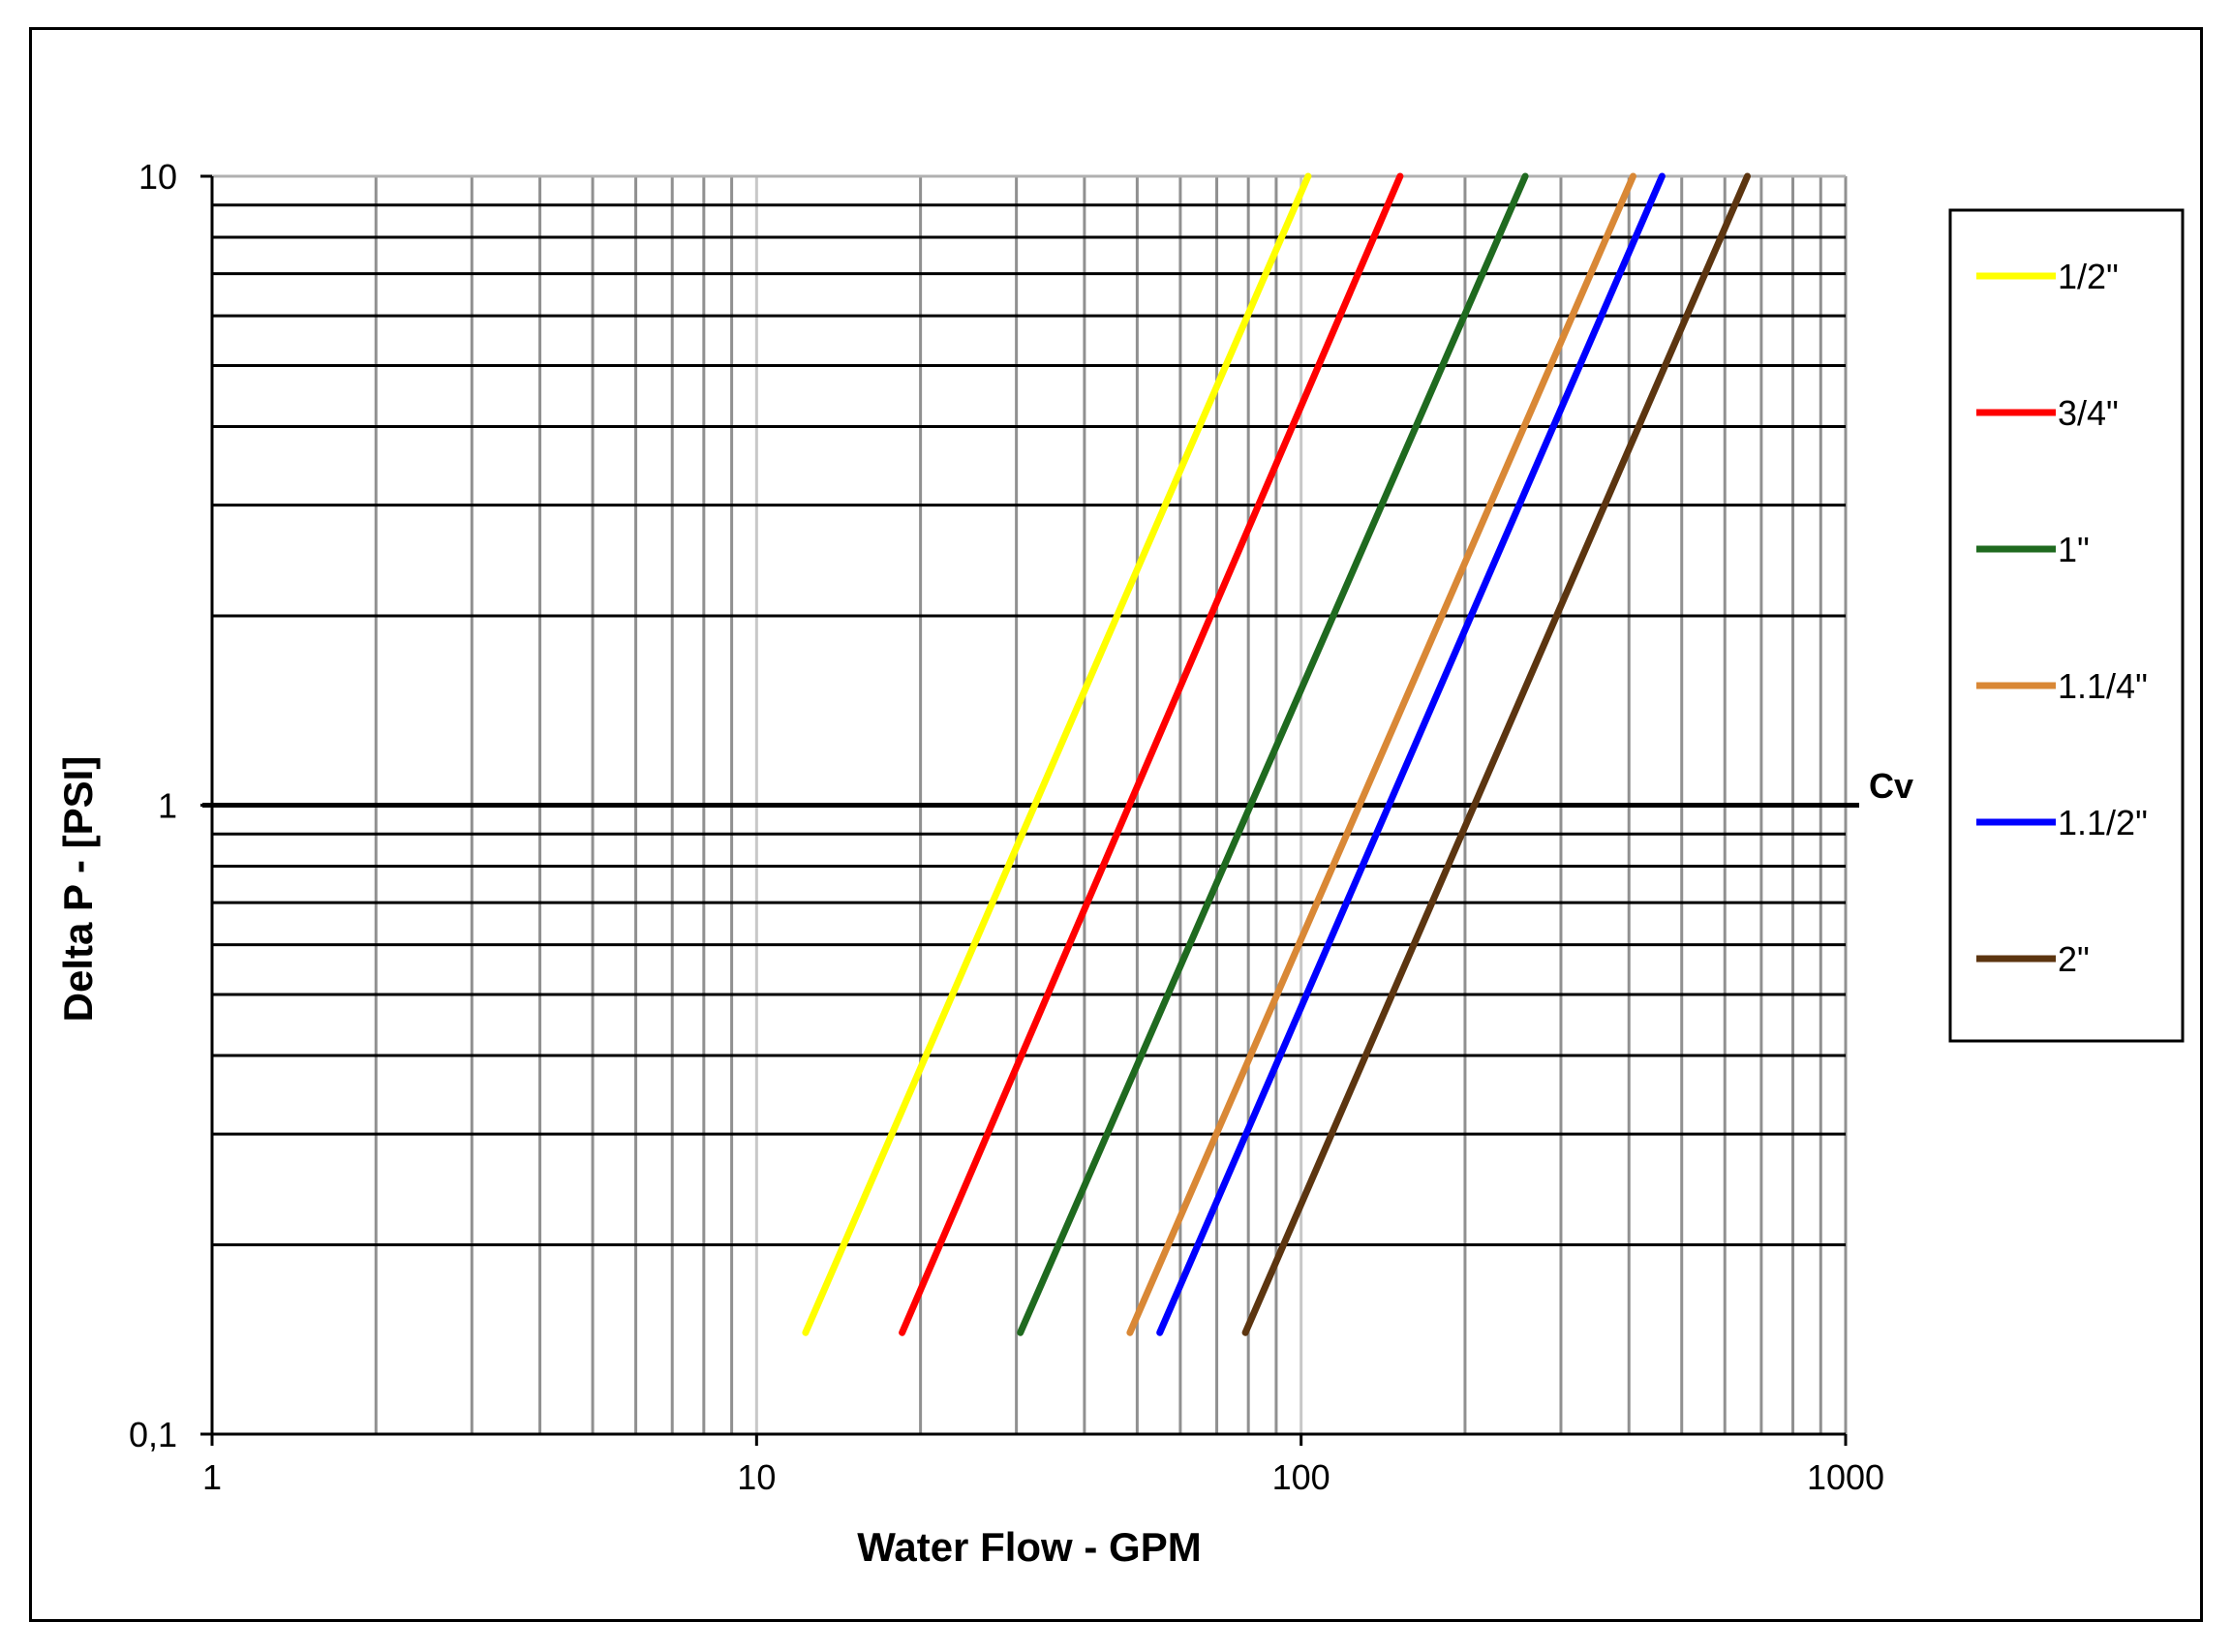  What do you see at coordinates (212, 1477) in the screenshot?
I see `x-tick-label: 1` at bounding box center [212, 1477].